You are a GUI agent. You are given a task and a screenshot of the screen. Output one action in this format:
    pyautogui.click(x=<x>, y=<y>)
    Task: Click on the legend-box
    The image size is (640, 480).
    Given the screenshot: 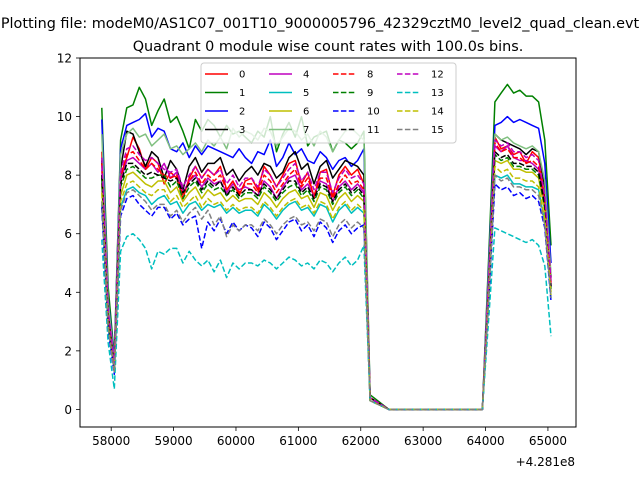 What is the action you would take?
    pyautogui.click(x=328, y=103)
    